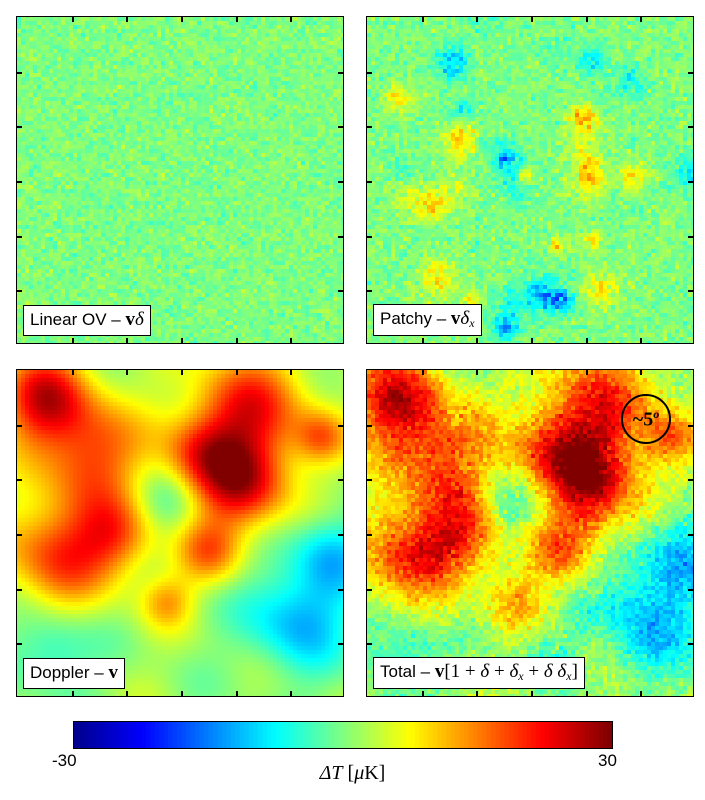 Image resolution: width=705 pixels, height=800 pixels. What do you see at coordinates (113, 672) in the screenshot?
I see `label-math: v` at bounding box center [113, 672].